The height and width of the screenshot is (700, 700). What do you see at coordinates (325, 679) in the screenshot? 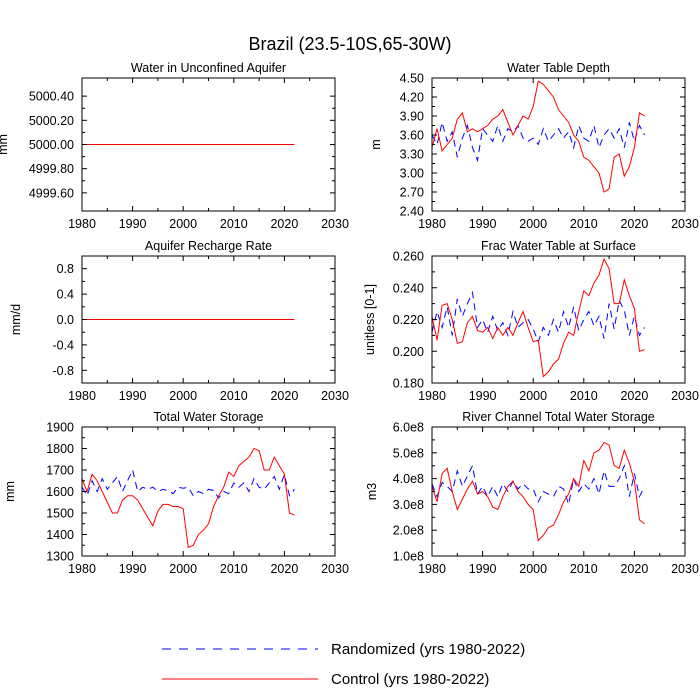
I see `legend-item: Control (yrs 1980-2022)` at bounding box center [325, 679].